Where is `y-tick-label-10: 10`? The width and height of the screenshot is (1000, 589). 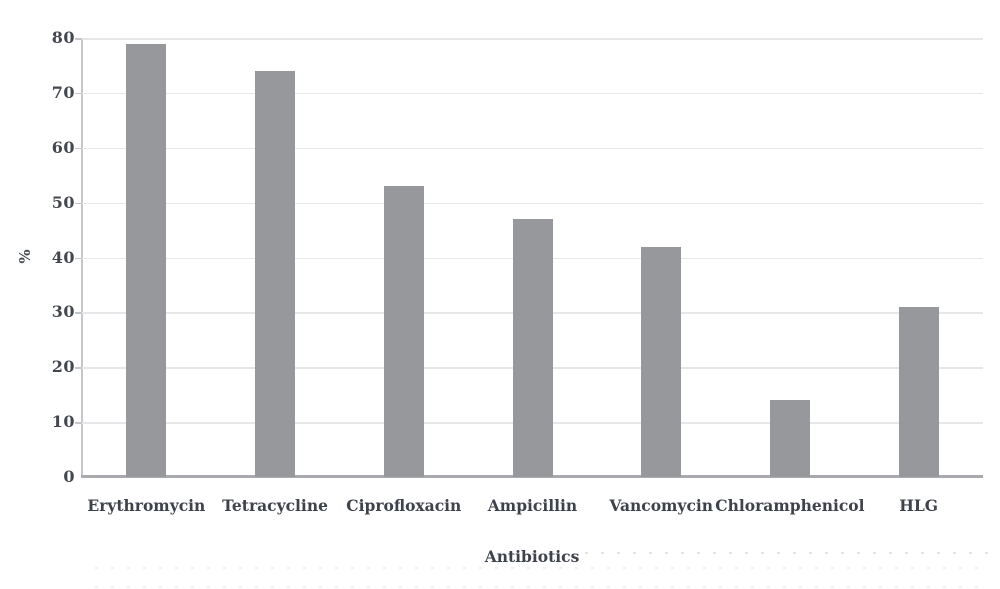 y-tick-label-10: 10 is located at coordinates (63, 422).